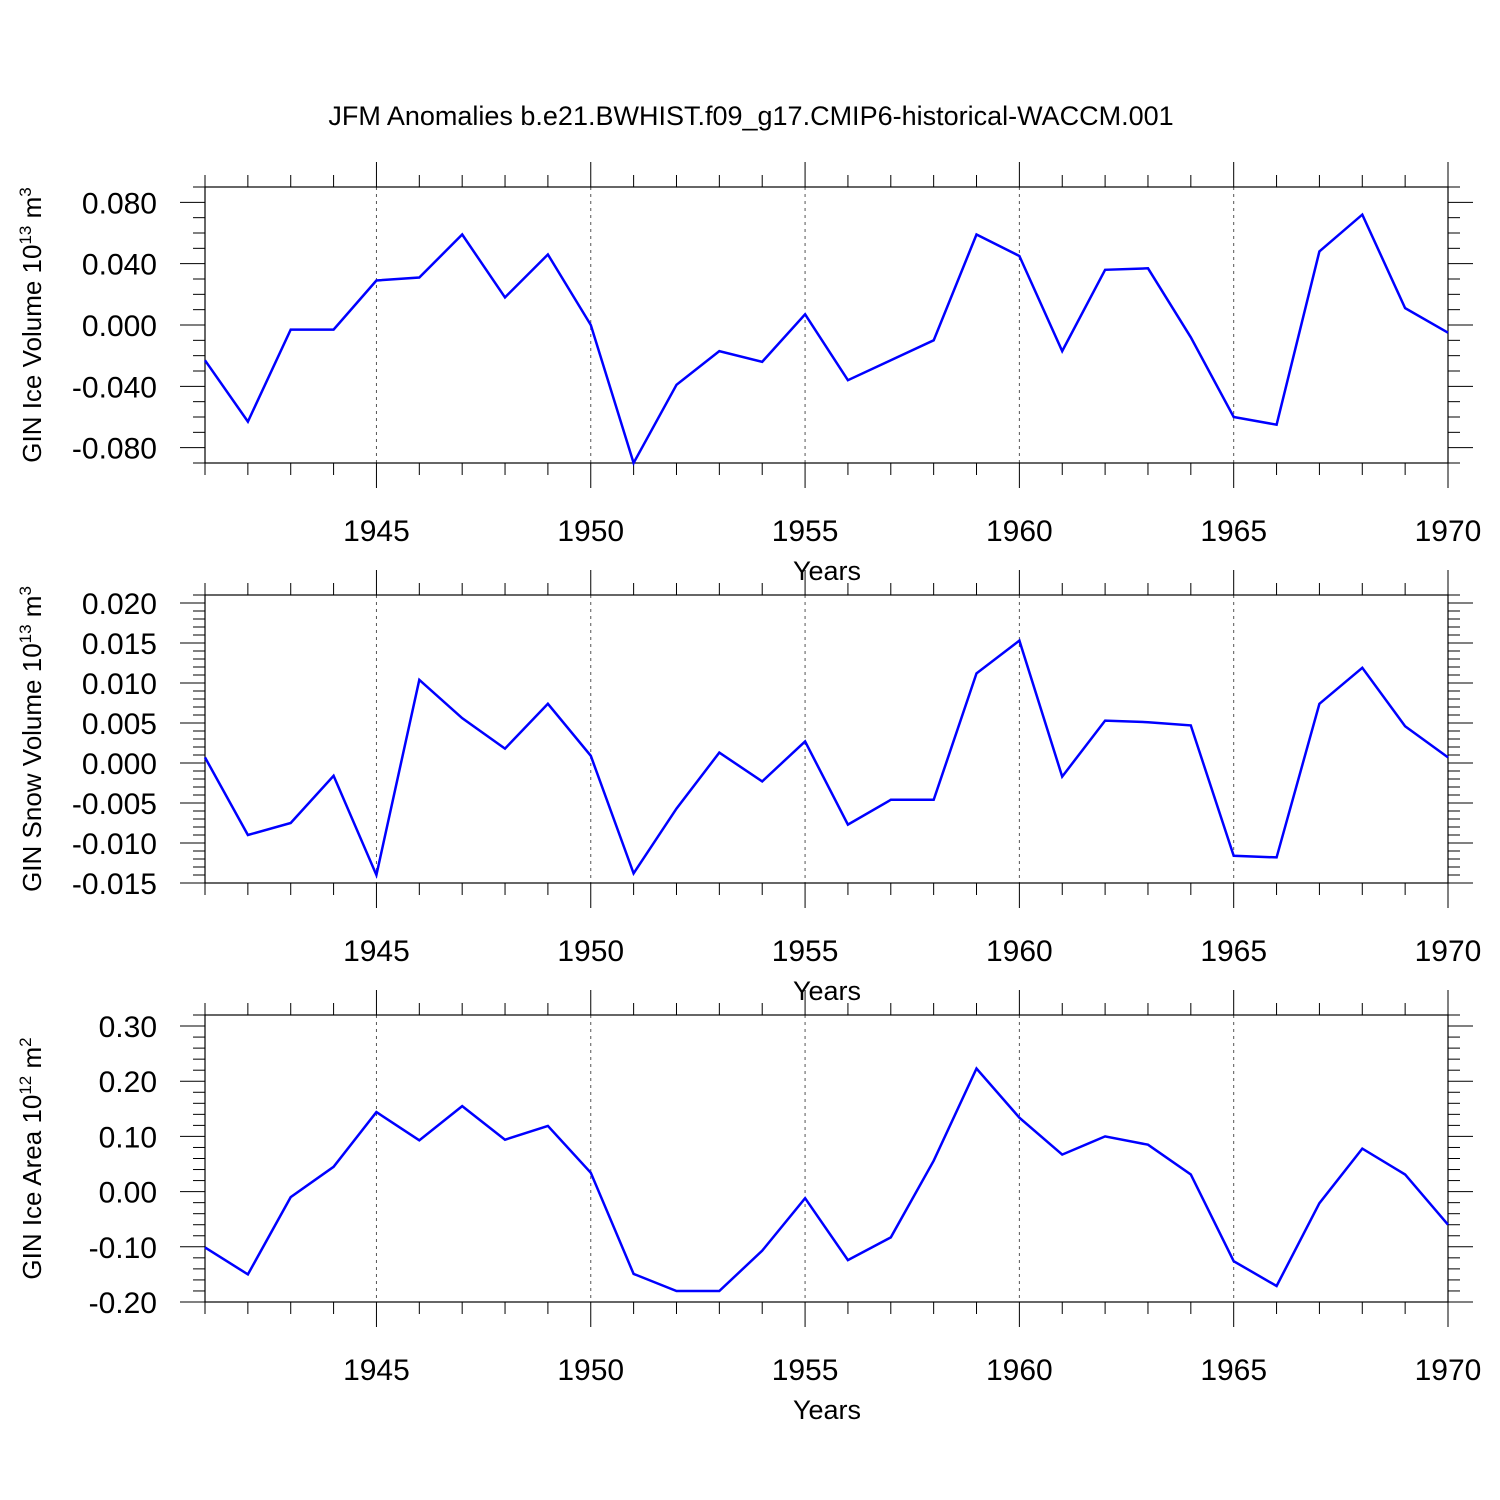 Image resolution: width=1500 pixels, height=1500 pixels. What do you see at coordinates (32, 767) in the screenshot?
I see `y-axis-label-text: GIN Snow Volume 10` at bounding box center [32, 767].